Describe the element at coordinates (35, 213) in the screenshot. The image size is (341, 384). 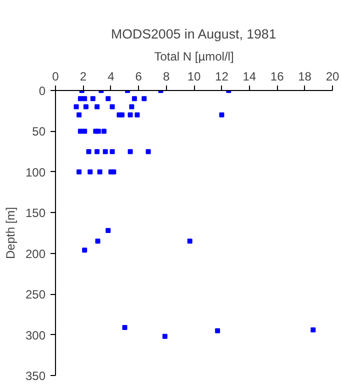
I see `y-tick-label: 150` at that location.